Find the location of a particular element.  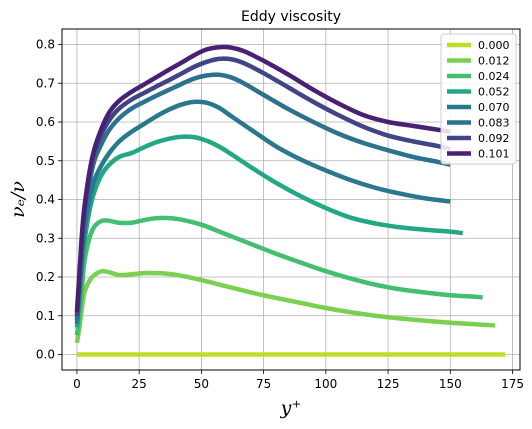

x-tick-label: 0 is located at coordinates (77, 384).